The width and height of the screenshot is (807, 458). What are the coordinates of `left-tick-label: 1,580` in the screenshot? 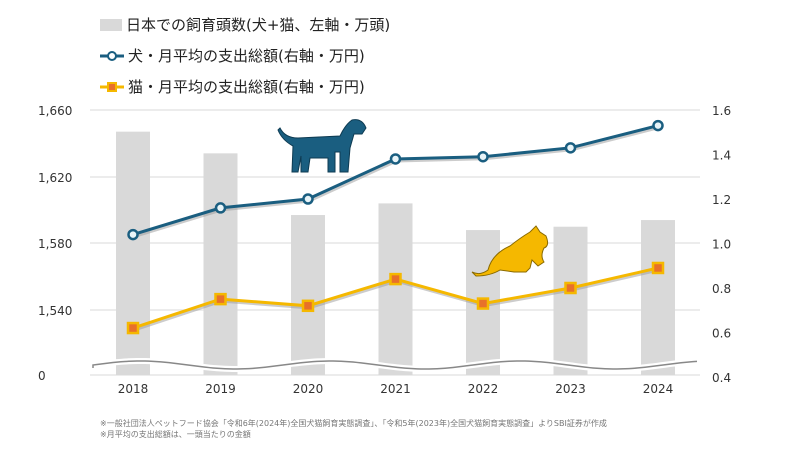 It's located at (55, 244).